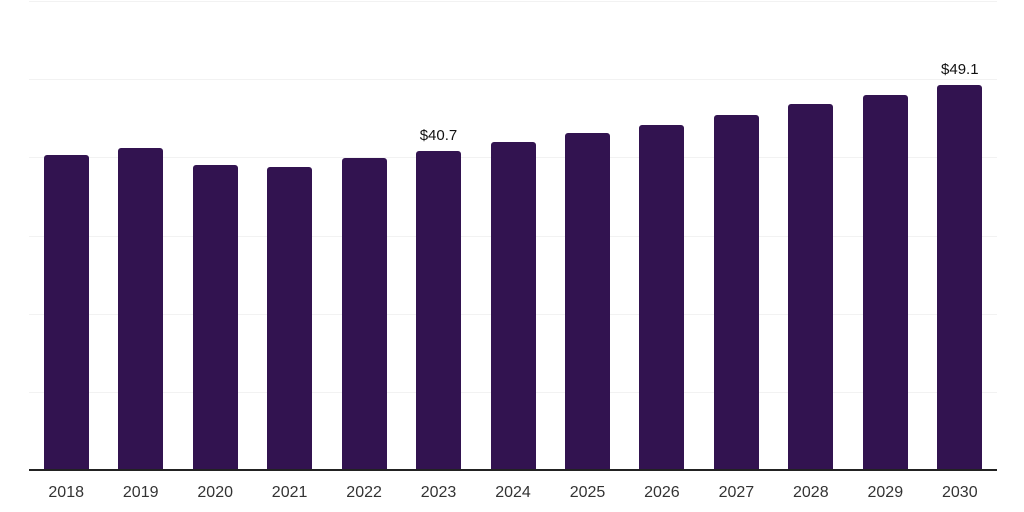 This screenshot has height=512, width=1024. I want to click on bar-2025, so click(587, 300).